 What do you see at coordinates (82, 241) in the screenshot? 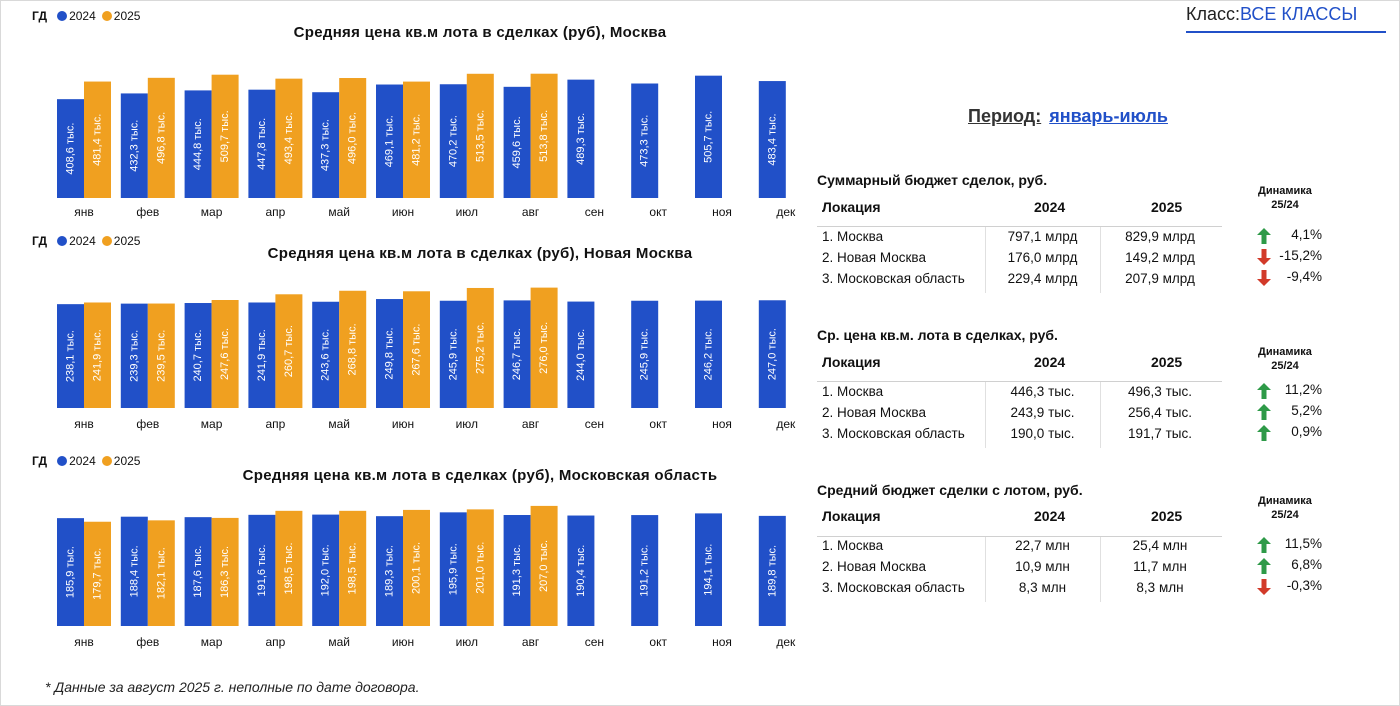
I see `new-moscow-legend-label-2024: 2024` at bounding box center [82, 241].